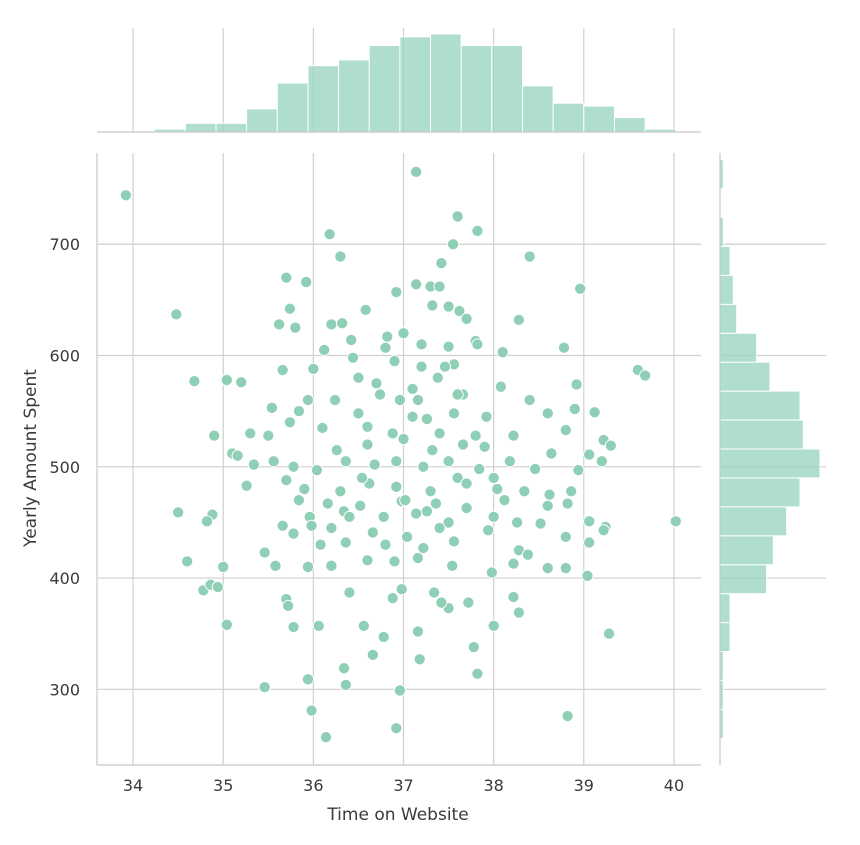 This screenshot has height=845, width=860. What do you see at coordinates (313, 785) in the screenshot?
I see `x-tick-label: 36` at bounding box center [313, 785].